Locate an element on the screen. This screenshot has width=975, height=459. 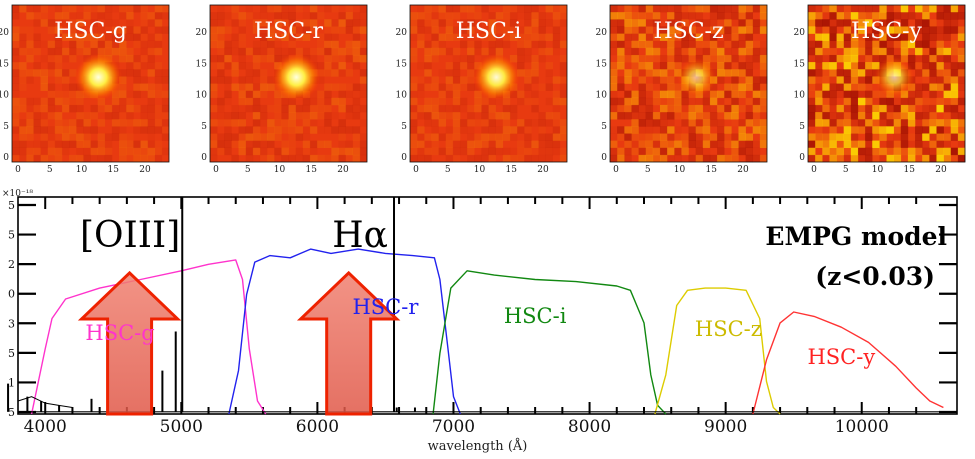
thumbnail-x-tick: 0 is located at coordinates (814, 170).